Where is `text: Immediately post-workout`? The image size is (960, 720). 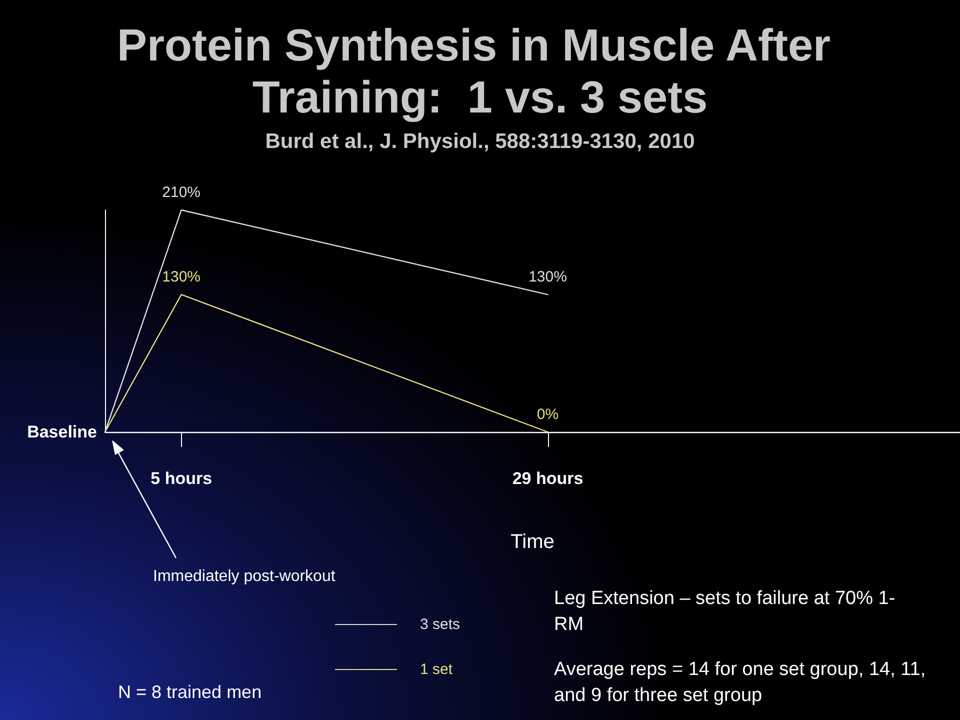 text: Immediately post-workout is located at coordinates (244, 577).